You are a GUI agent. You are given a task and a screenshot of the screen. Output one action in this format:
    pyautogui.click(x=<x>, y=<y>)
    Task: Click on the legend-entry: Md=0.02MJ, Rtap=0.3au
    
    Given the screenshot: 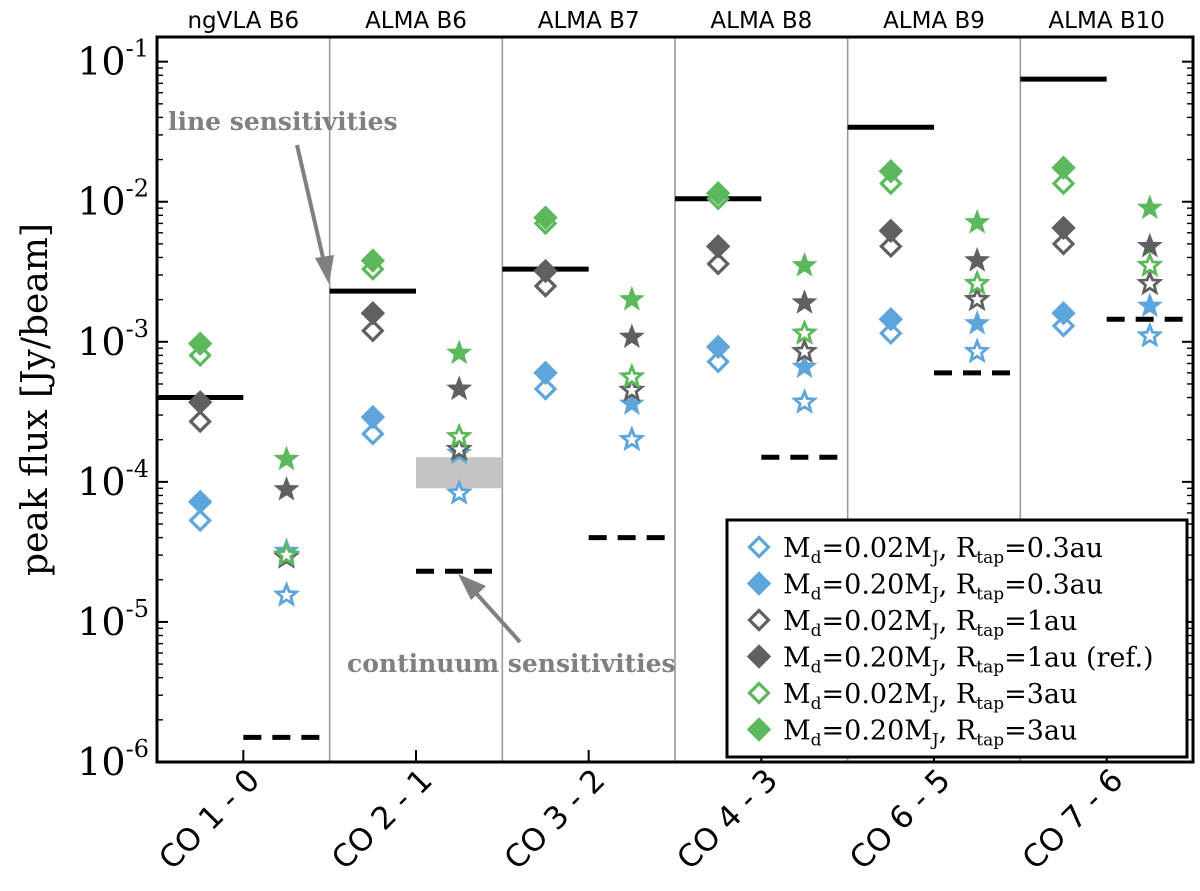 What is the action you would take?
    pyautogui.click(x=943, y=550)
    